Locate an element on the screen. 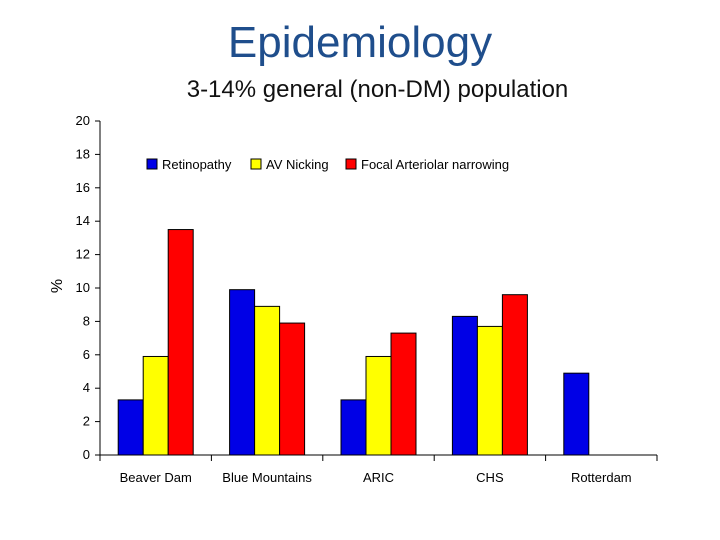  x-category-label: Rotterdam is located at coordinates (601, 477).